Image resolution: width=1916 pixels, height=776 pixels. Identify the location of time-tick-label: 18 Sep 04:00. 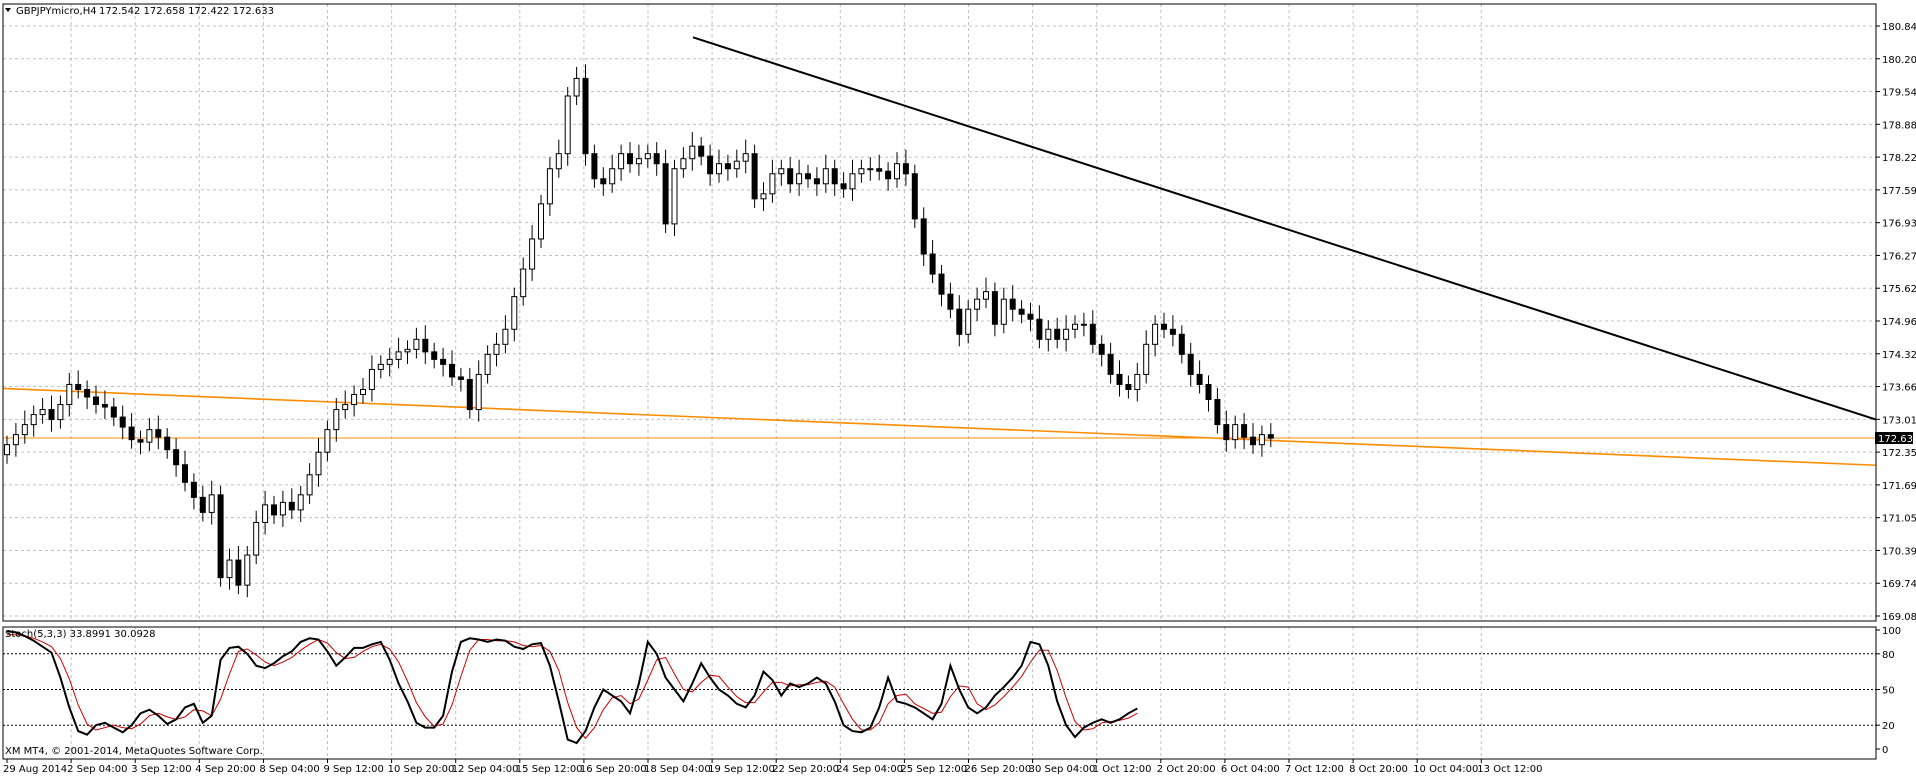
(677, 769).